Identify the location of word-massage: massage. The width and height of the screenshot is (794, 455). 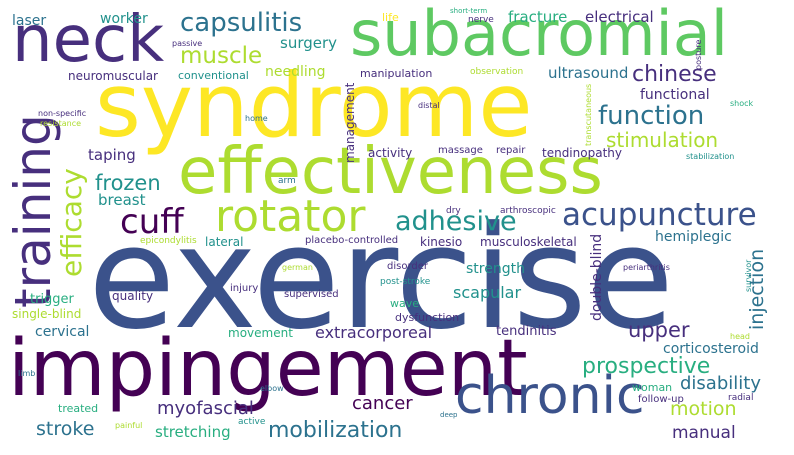
(460, 150).